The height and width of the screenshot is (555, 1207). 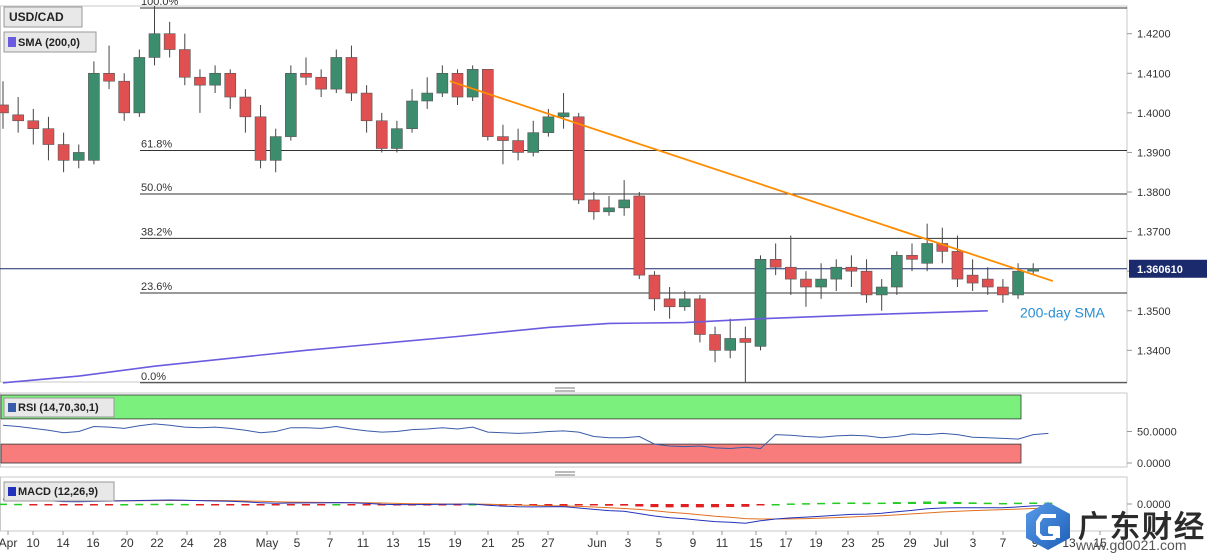 I want to click on x-tick-label: 9, so click(x=693, y=543).